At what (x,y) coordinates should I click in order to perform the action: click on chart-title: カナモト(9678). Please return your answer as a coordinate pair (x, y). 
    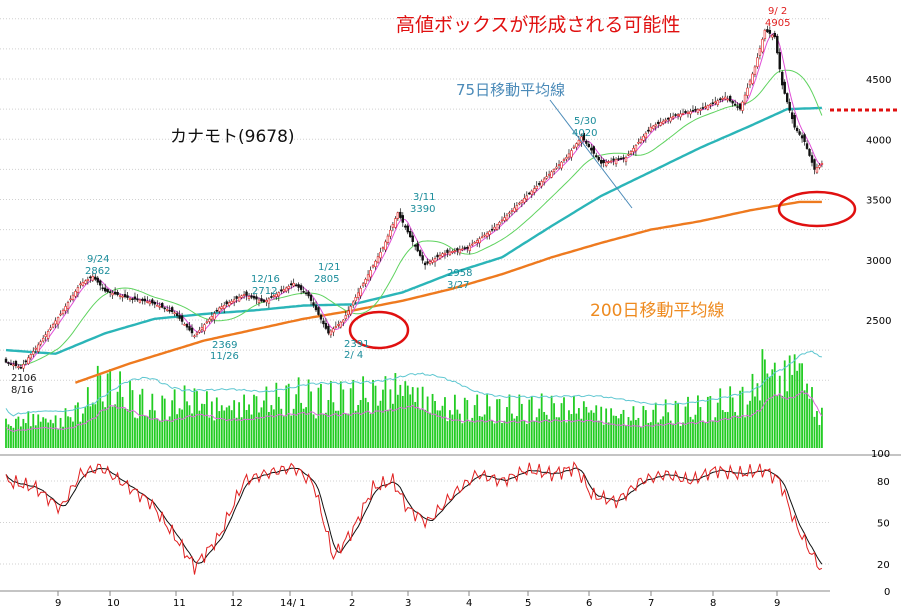
    Looking at the image, I should click on (232, 137).